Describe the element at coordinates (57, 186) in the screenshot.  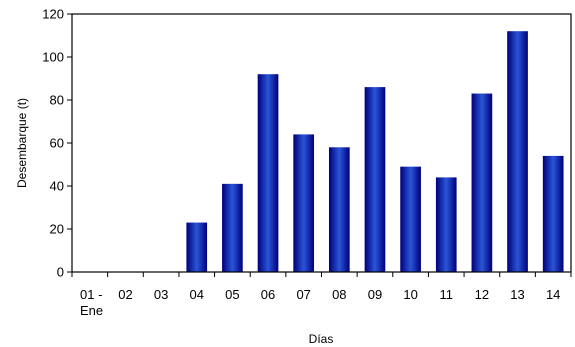
I see `y-tick-label: 40` at that location.